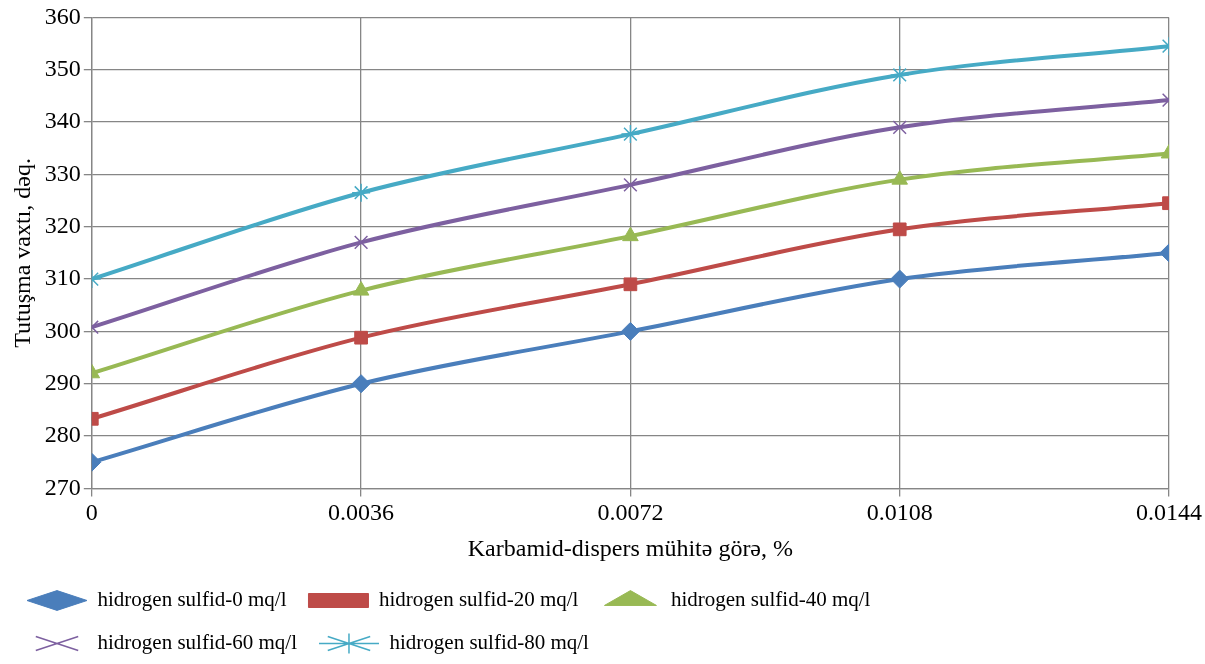 Image resolution: width=1205 pixels, height=664 pixels. I want to click on y-tick-label: 300, so click(62, 329).